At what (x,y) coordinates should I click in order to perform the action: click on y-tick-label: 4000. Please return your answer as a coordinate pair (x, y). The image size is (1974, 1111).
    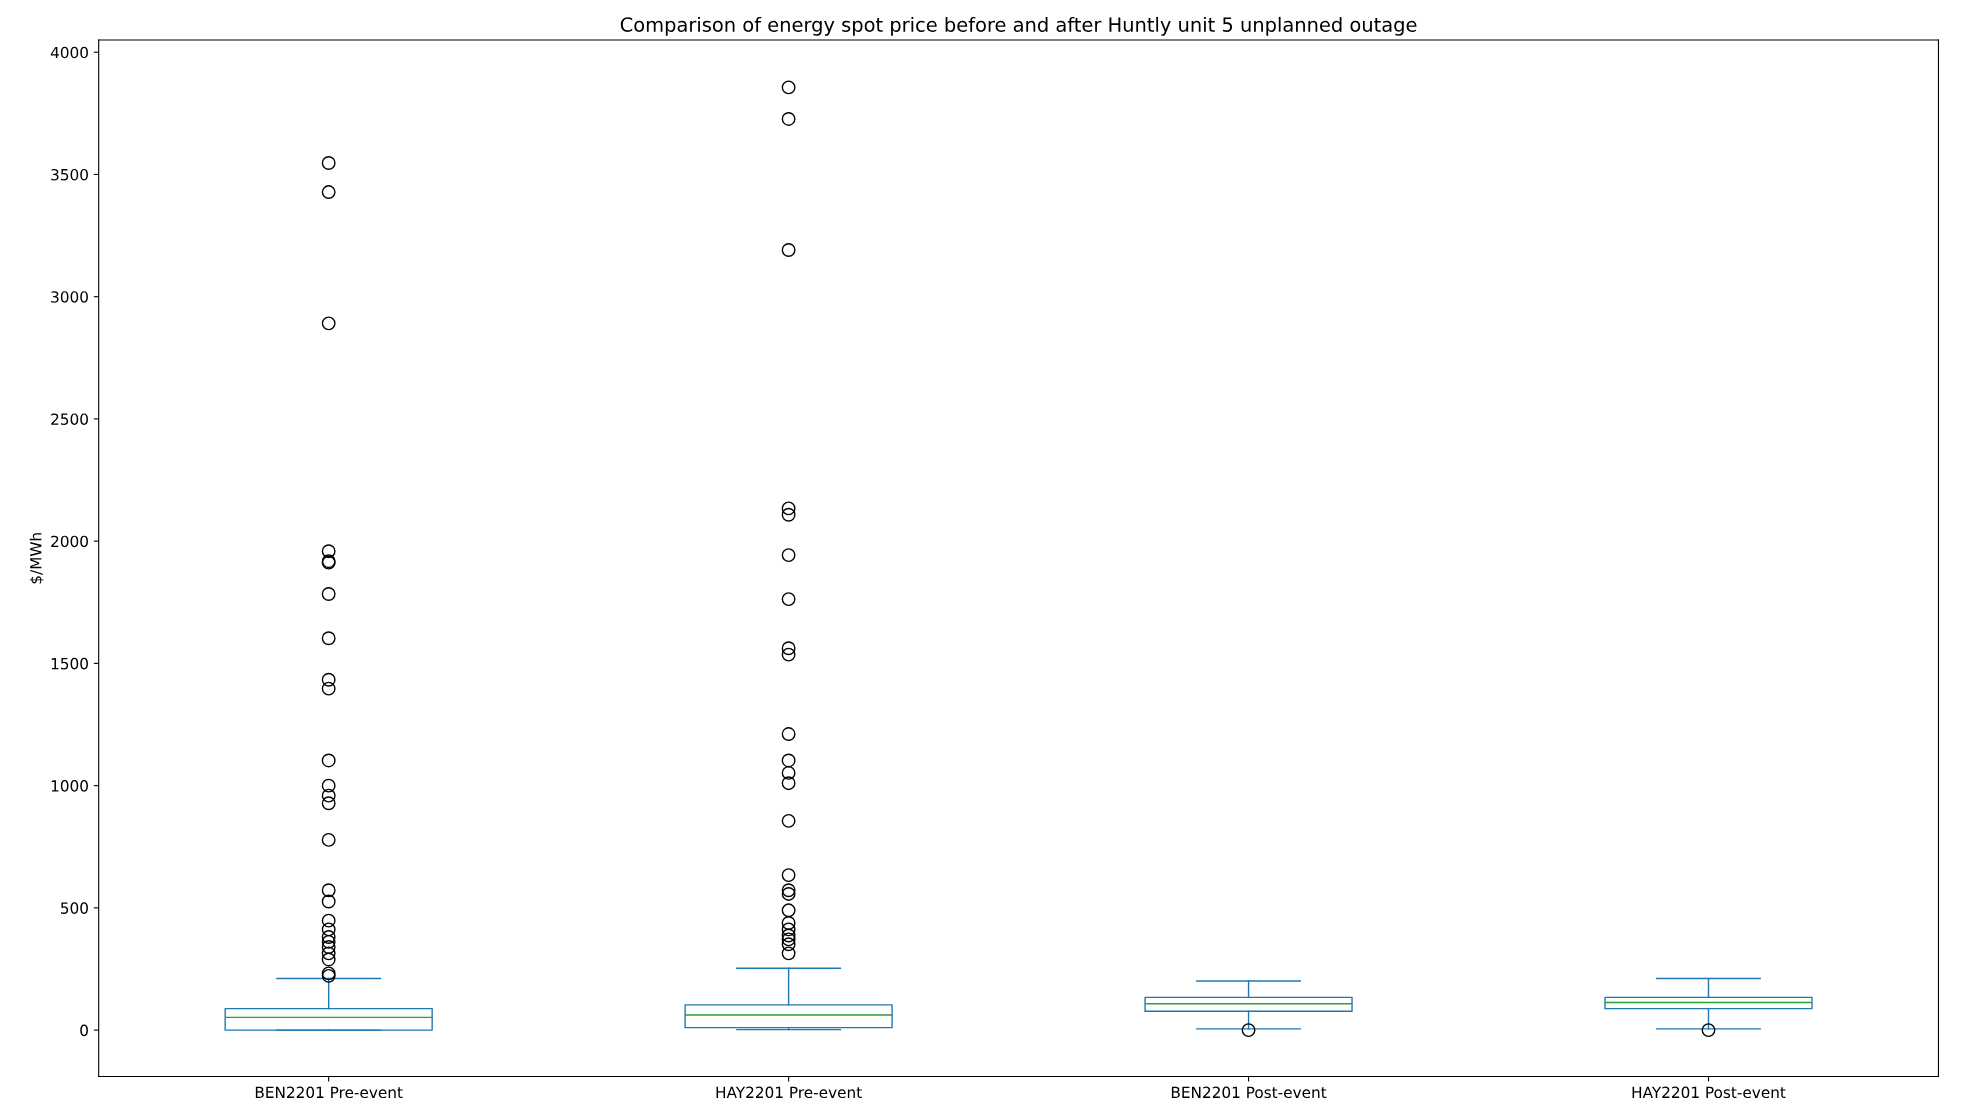
    Looking at the image, I should click on (69, 52).